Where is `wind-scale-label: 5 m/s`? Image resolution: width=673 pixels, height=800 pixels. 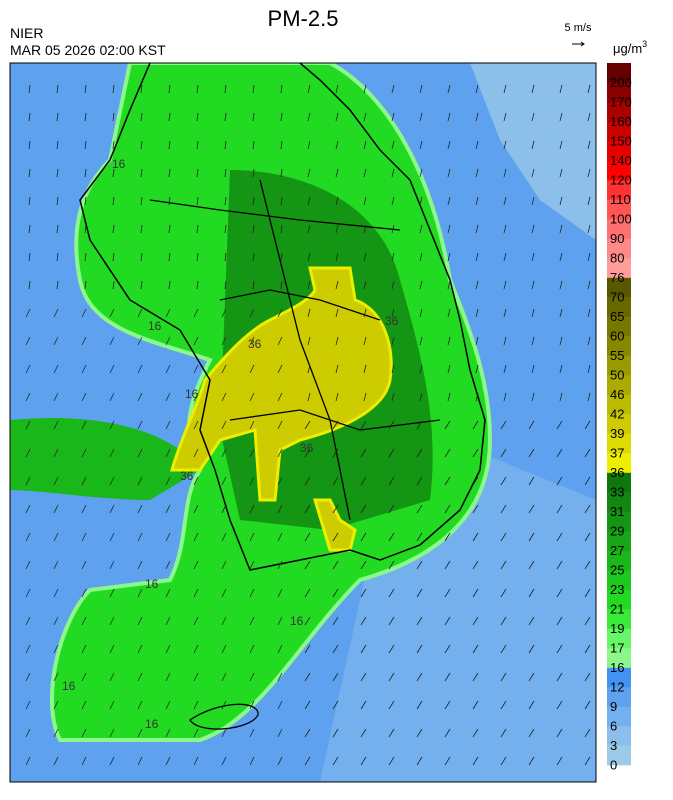 wind-scale-label: 5 m/s is located at coordinates (578, 28).